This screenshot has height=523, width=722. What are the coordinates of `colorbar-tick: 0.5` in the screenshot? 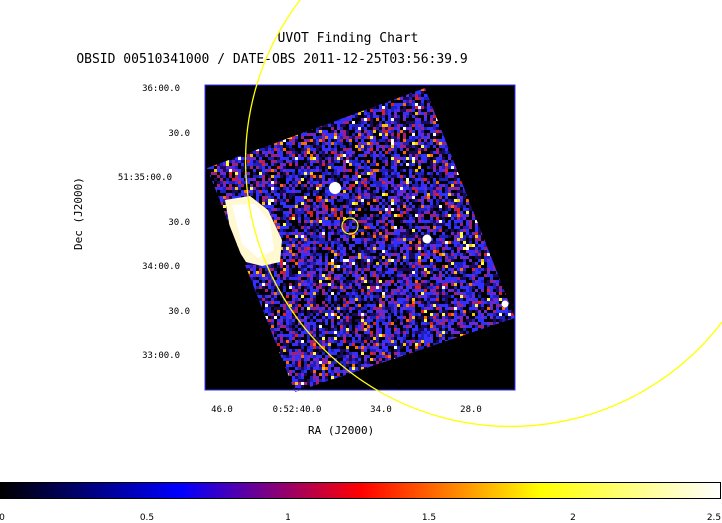 It's located at (147, 518).